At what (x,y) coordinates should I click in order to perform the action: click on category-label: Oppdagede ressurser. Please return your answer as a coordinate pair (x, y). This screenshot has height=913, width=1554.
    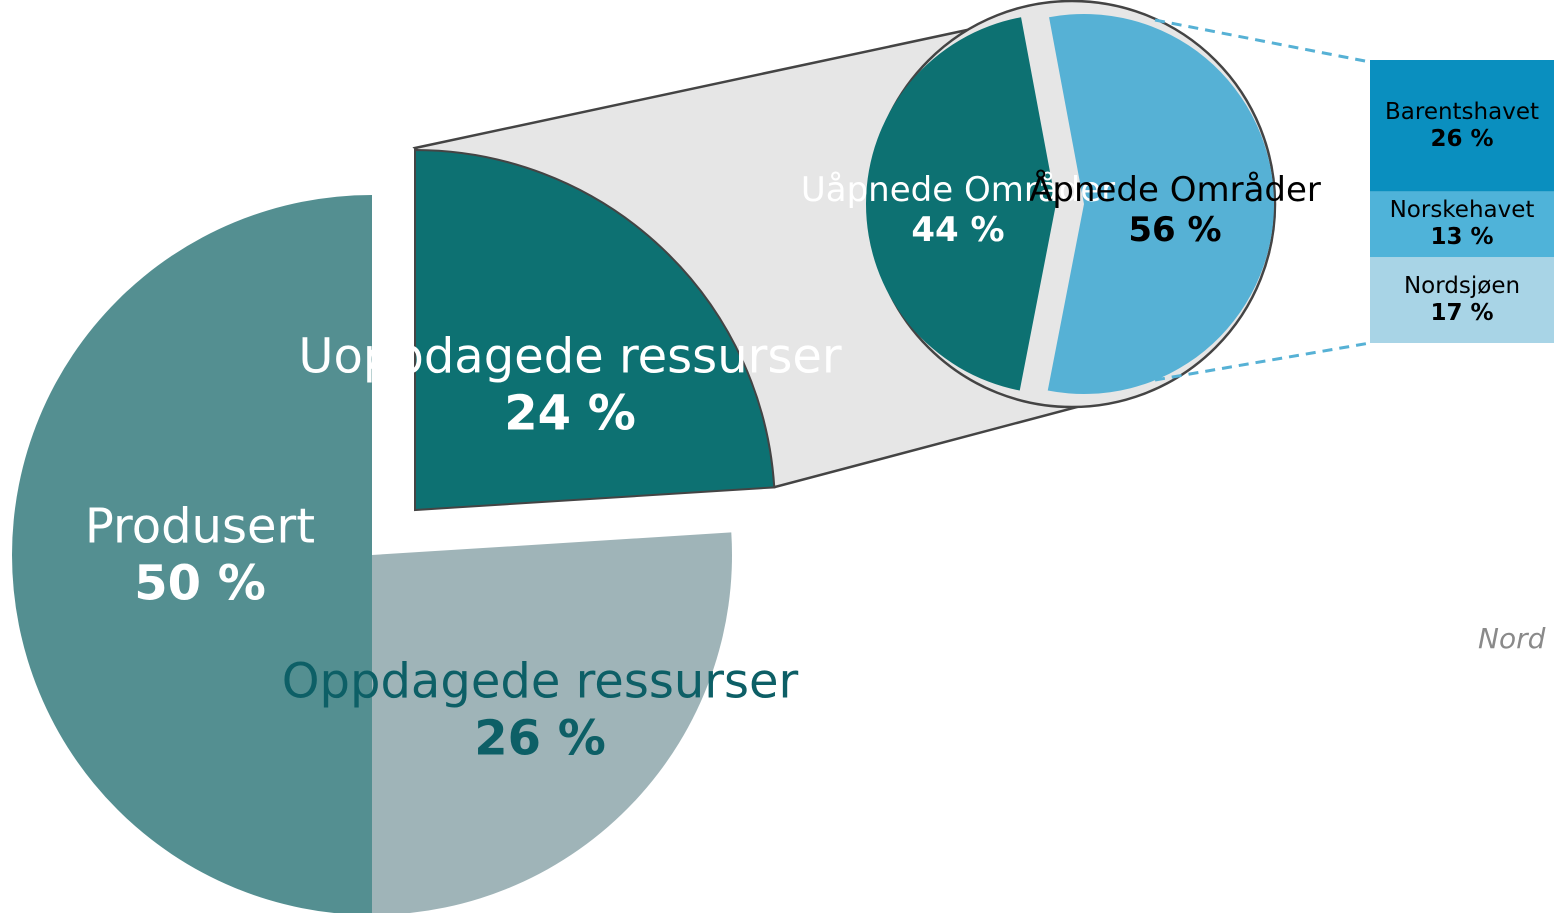
    Looking at the image, I should click on (540, 681).